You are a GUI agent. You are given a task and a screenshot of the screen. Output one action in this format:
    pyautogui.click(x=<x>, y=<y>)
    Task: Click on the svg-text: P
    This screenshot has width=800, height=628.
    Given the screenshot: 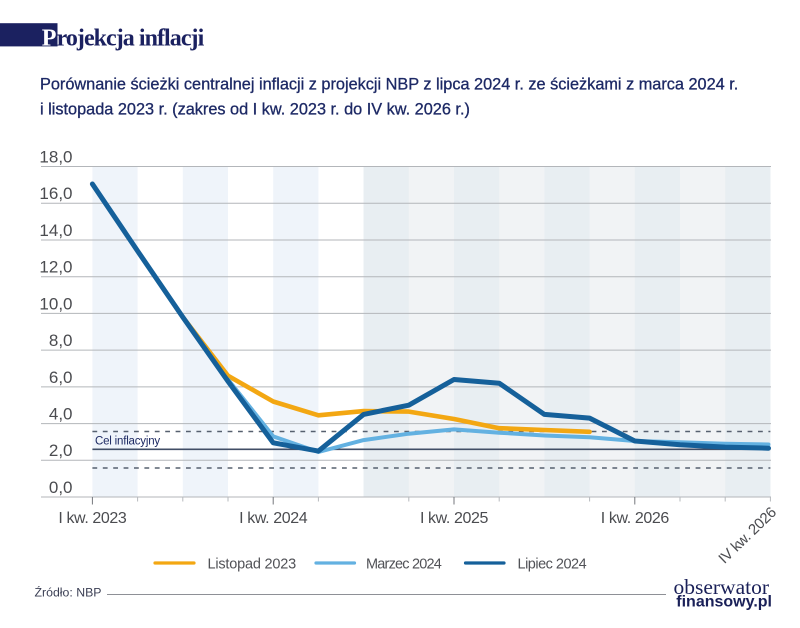 What is the action you would take?
    pyautogui.click(x=49, y=38)
    